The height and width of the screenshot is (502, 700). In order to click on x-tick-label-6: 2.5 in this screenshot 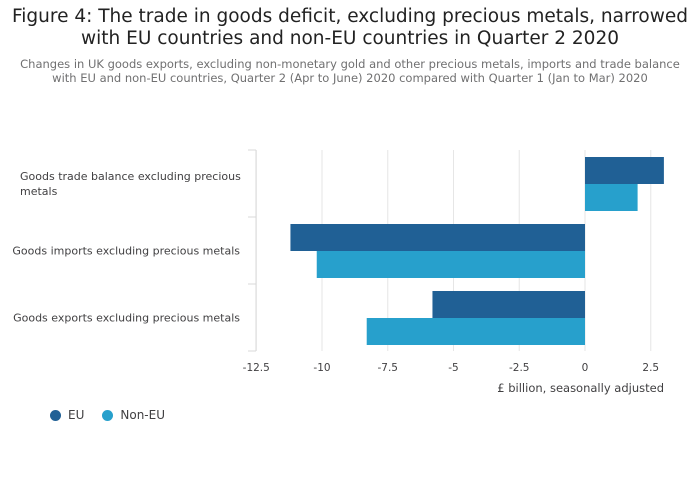, I will do `click(650, 368)`.